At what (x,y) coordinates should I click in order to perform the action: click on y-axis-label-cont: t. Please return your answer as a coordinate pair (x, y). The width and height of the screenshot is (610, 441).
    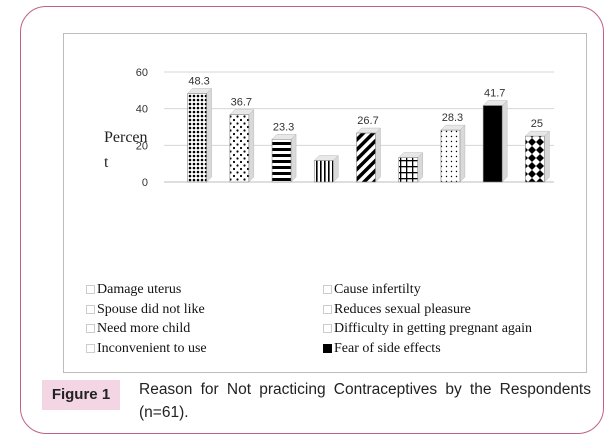
    Looking at the image, I should click on (106, 162).